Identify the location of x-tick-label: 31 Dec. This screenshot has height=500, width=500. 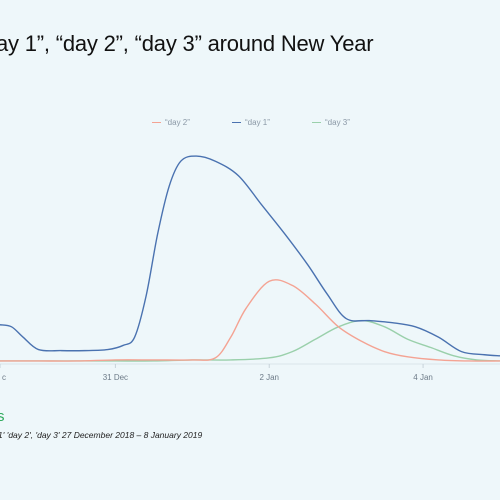
(115, 377).